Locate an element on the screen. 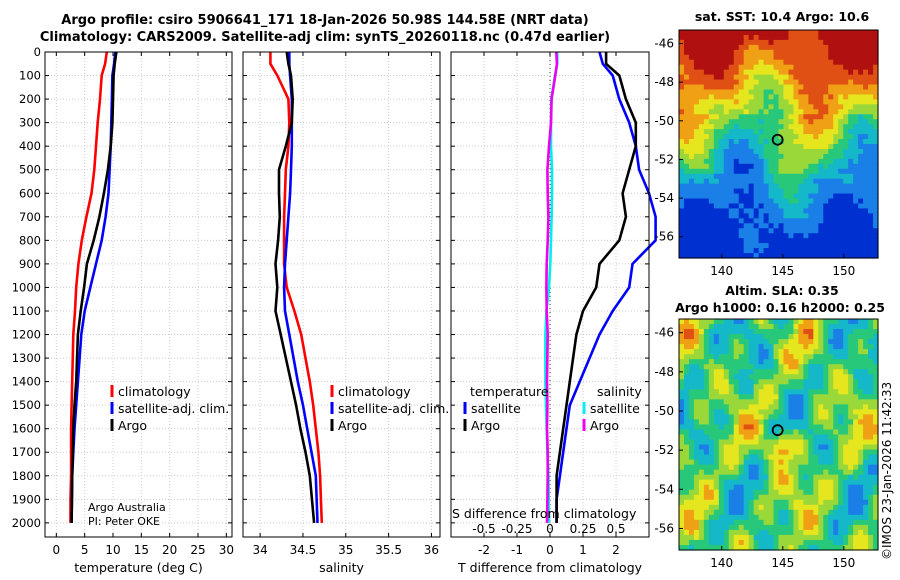 The image size is (900, 580). y-tick-label: 900 is located at coordinates (30, 264).